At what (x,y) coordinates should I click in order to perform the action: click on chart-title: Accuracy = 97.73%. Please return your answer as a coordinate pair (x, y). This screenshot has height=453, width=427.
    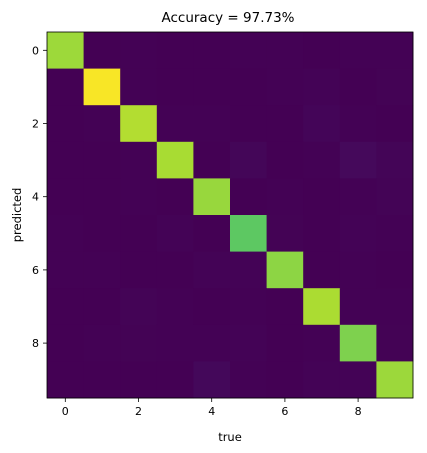
    Looking at the image, I should click on (227, 18).